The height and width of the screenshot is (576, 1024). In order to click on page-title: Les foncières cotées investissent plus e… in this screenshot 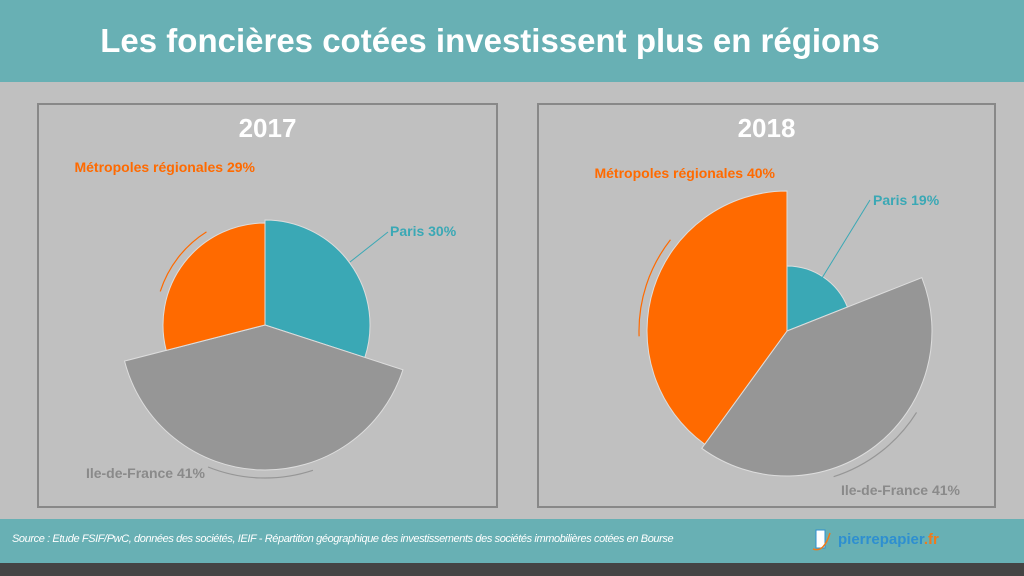, I will do `click(490, 40)`.